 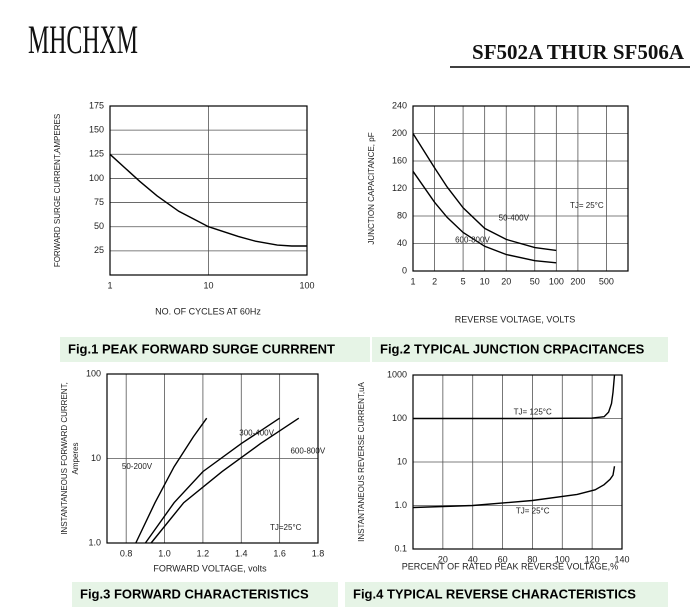 What do you see at coordinates (126, 553) in the screenshot?
I see `x-tick-label: 0.8` at bounding box center [126, 553].